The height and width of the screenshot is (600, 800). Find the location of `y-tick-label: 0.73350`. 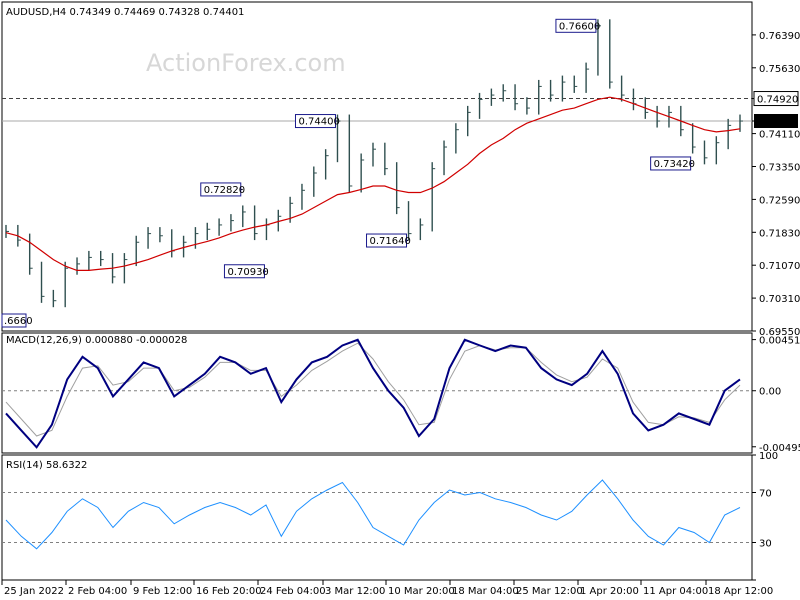

y-tick-label: 0.73350 is located at coordinates (779, 168).